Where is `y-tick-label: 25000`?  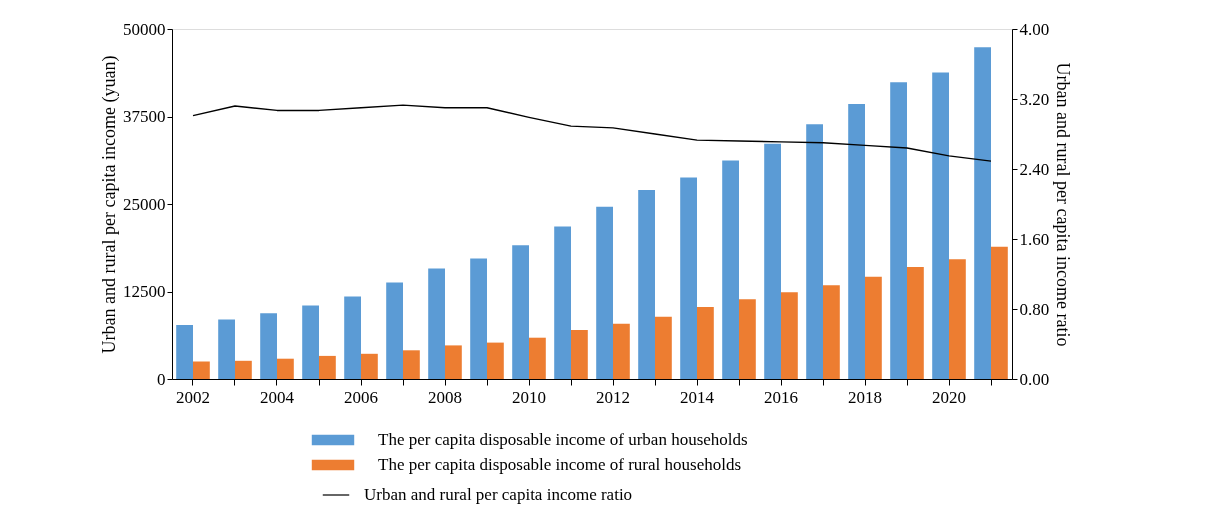 y-tick-label: 25000 is located at coordinates (144, 204).